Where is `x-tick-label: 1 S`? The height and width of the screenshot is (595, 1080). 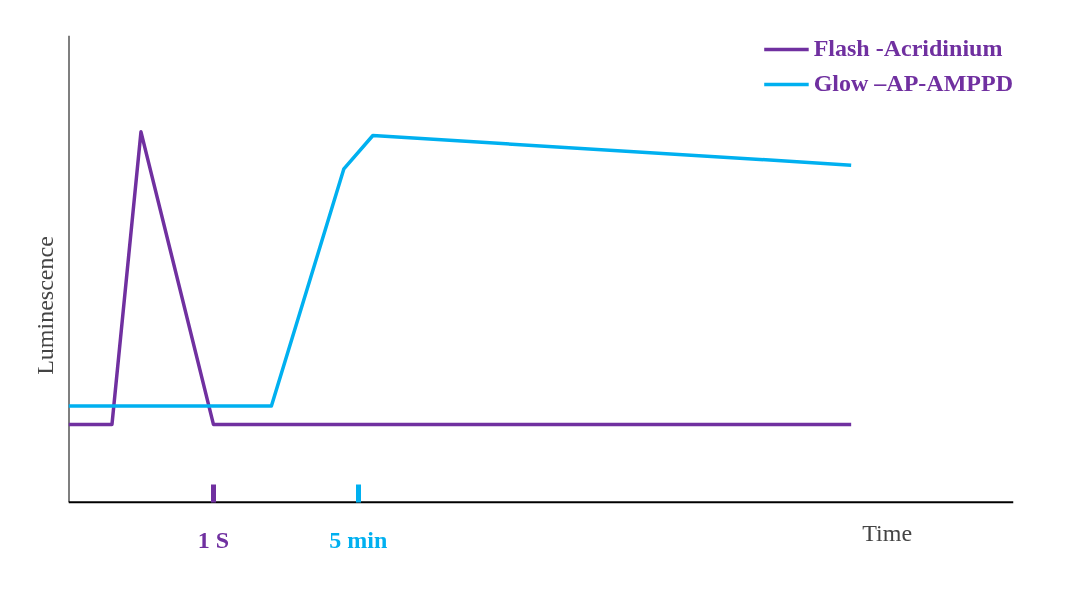
x-tick-label: 1 S is located at coordinates (213, 539).